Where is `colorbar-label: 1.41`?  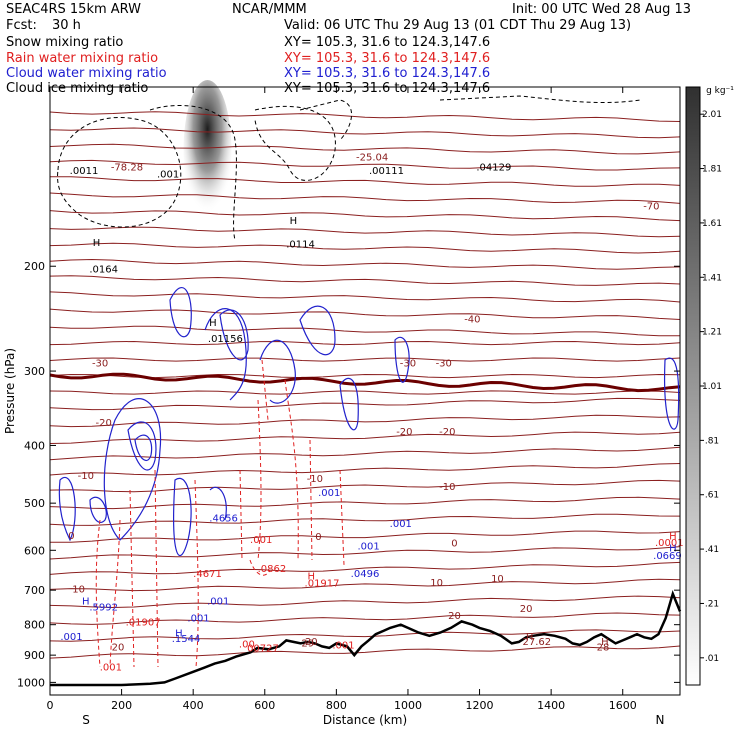
colorbar-label: 1.41 is located at coordinates (712, 278).